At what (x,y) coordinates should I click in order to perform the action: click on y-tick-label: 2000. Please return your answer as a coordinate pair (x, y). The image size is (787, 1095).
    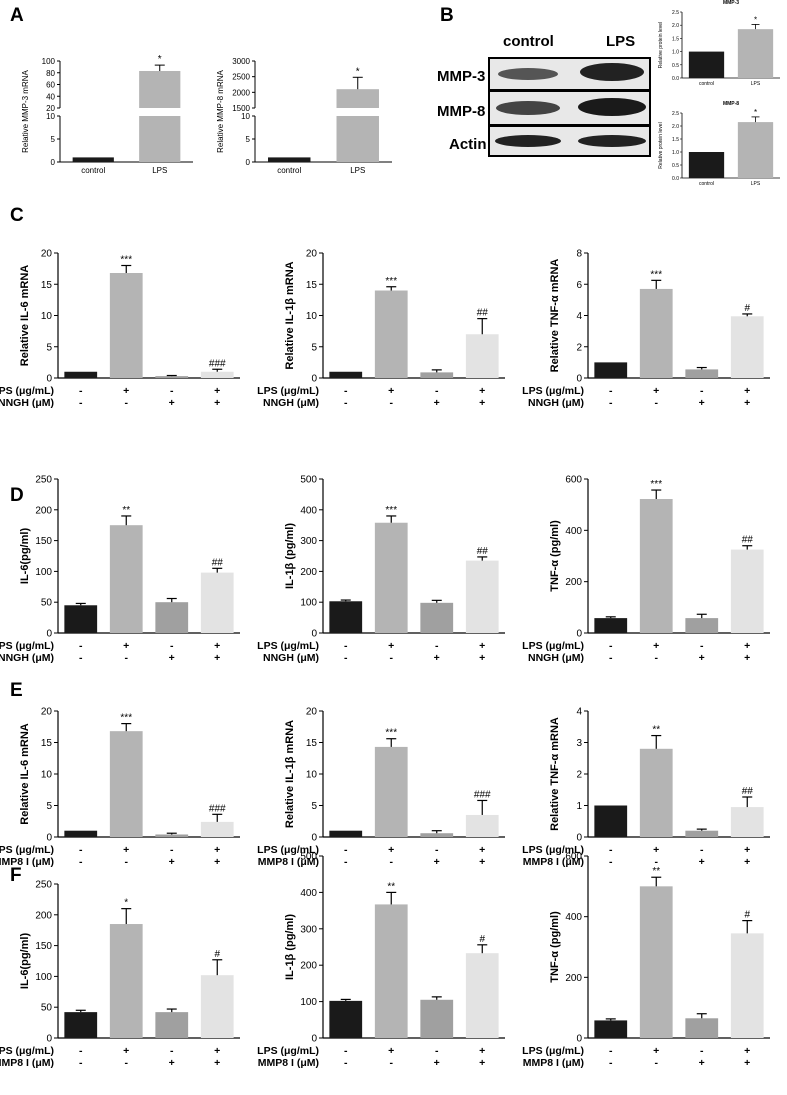
    Looking at the image, I should click on (241, 92).